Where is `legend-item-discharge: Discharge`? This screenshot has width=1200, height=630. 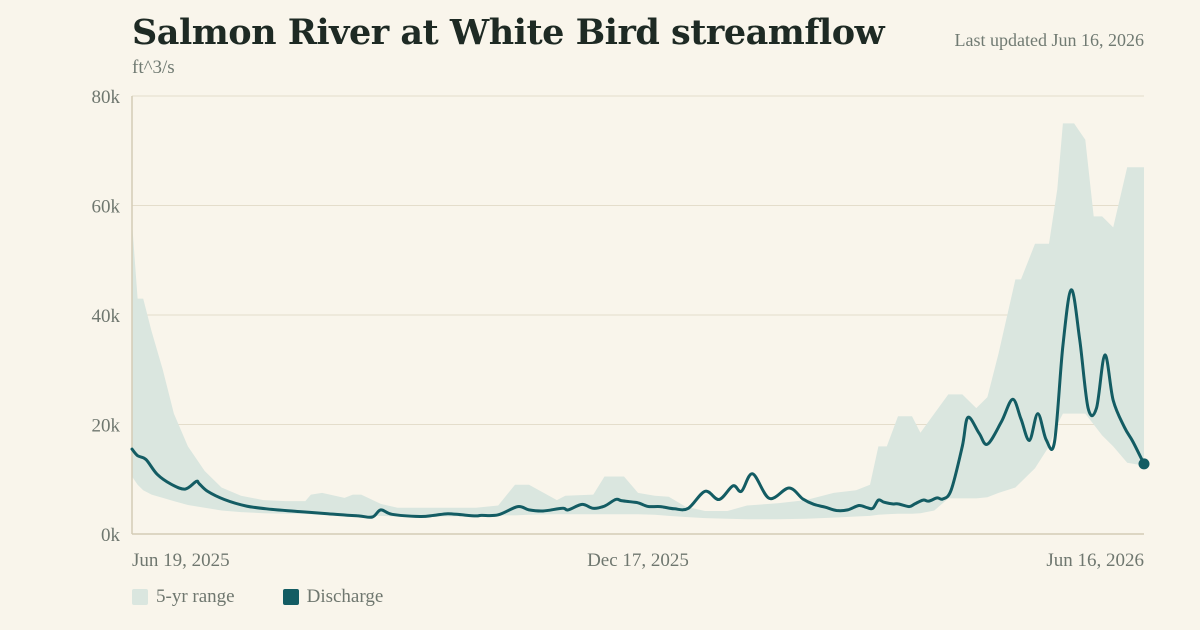 legend-item-discharge: Discharge is located at coordinates (333, 597).